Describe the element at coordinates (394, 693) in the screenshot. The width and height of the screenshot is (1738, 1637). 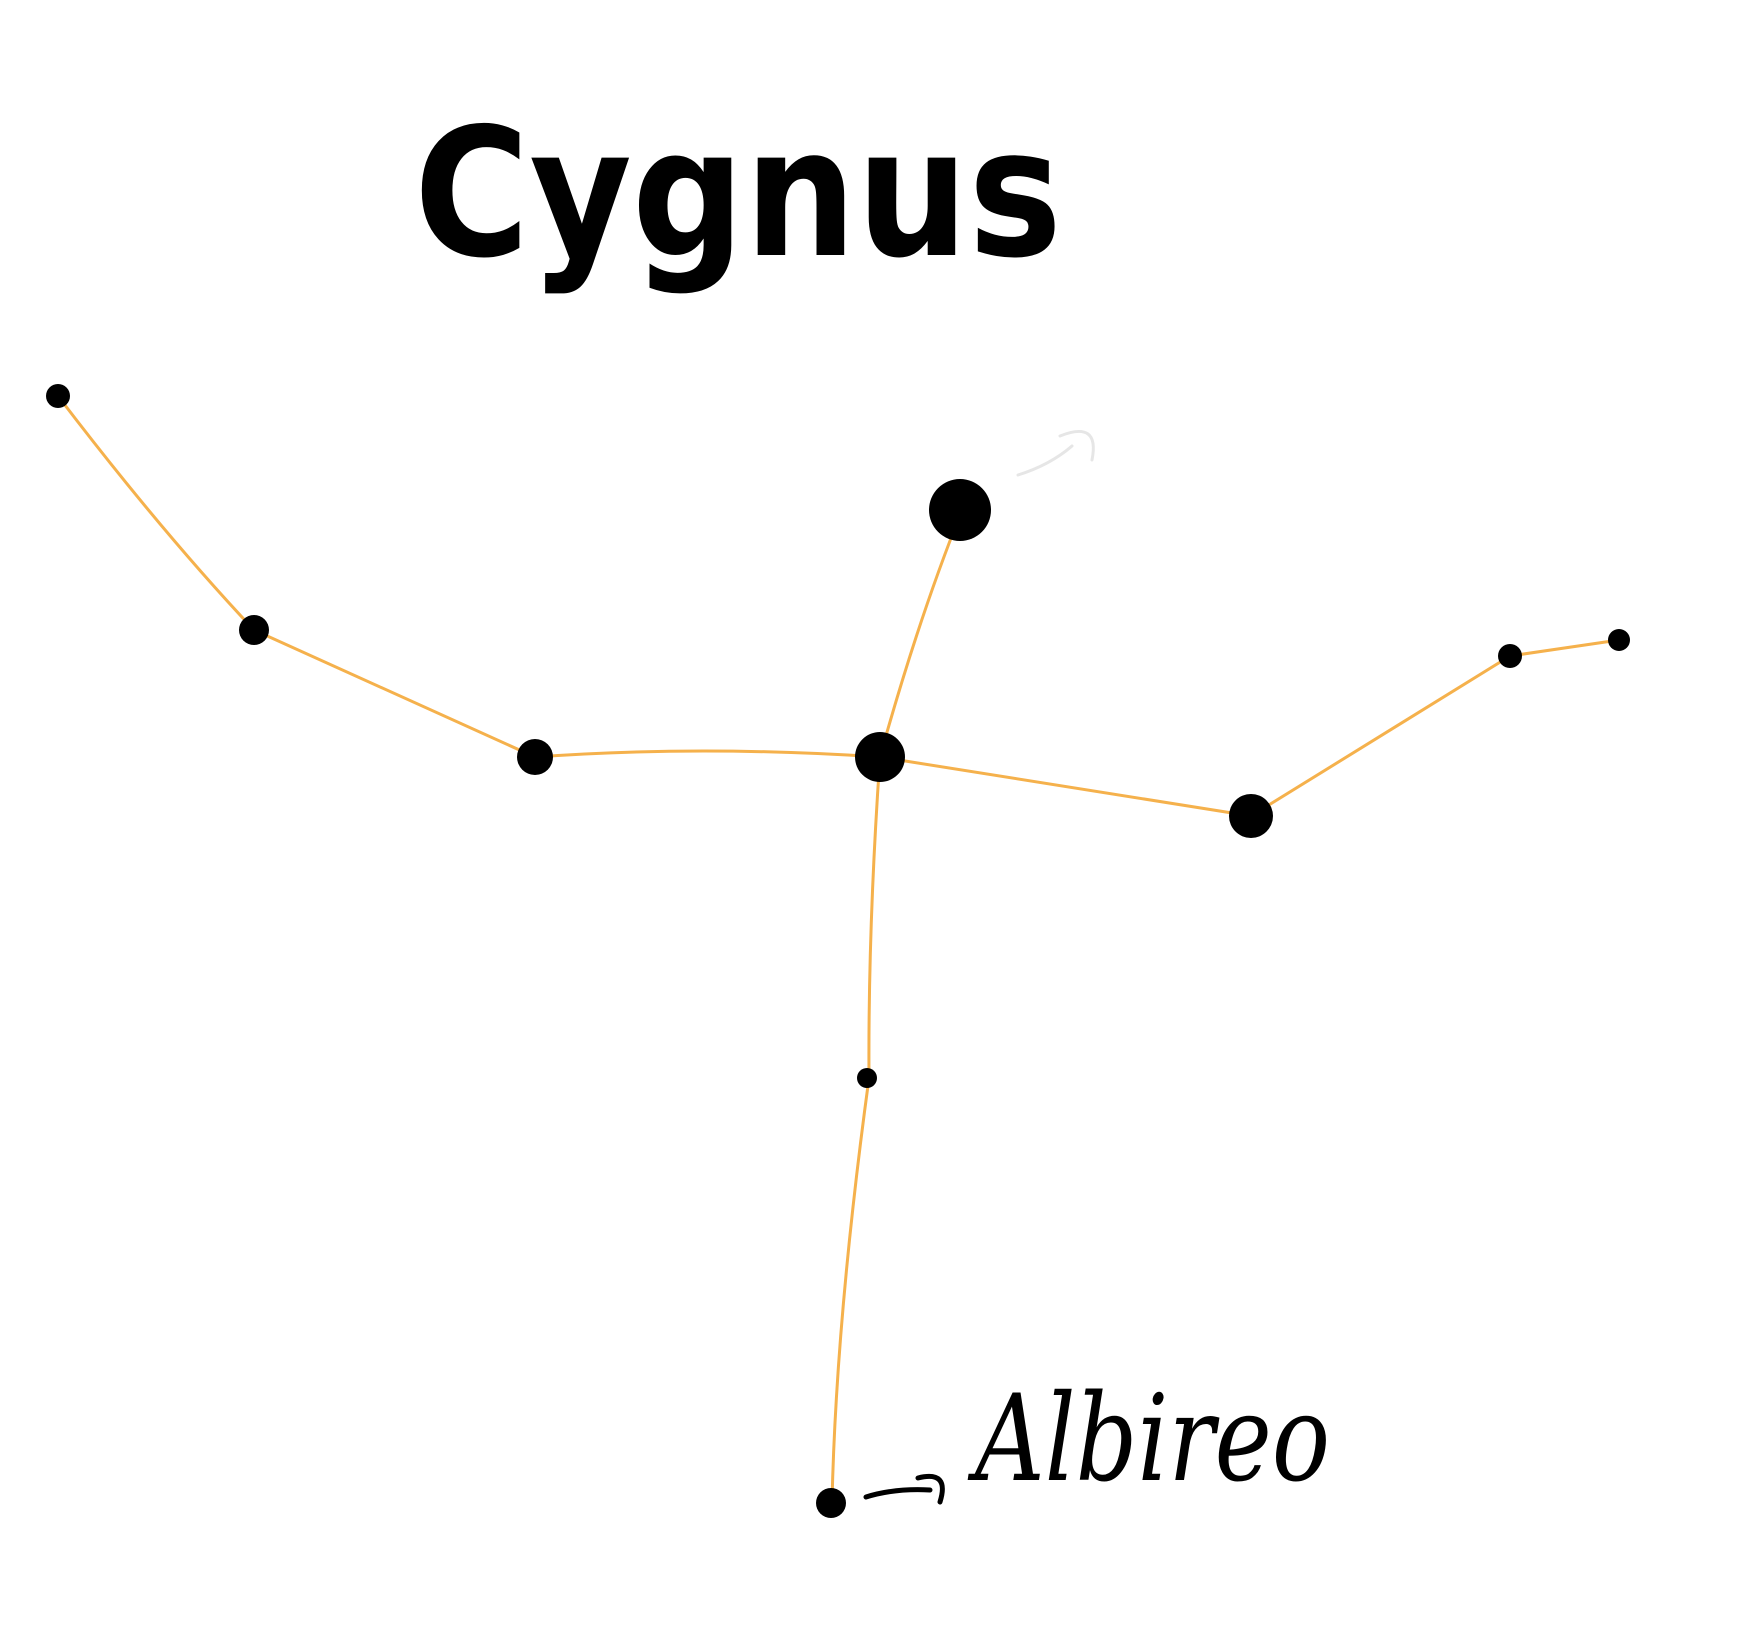
I see `line-wing-left-middle` at that location.